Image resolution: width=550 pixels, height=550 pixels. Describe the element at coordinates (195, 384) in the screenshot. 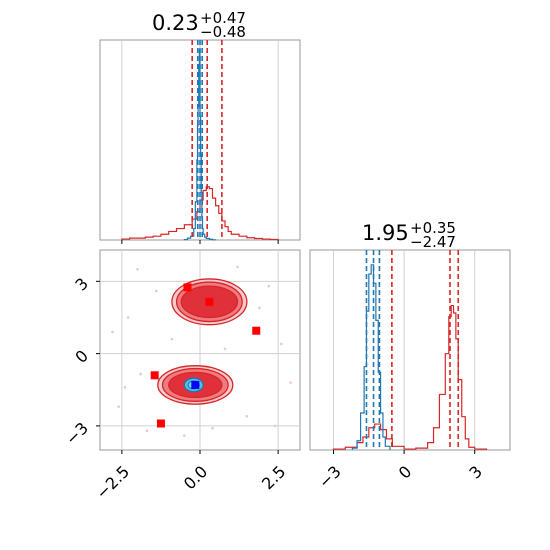

I see `blue-marker` at that location.